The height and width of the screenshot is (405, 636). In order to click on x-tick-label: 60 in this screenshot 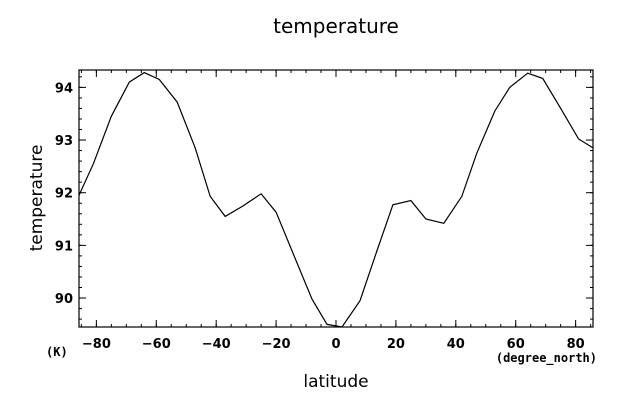, I will do `click(516, 344)`.